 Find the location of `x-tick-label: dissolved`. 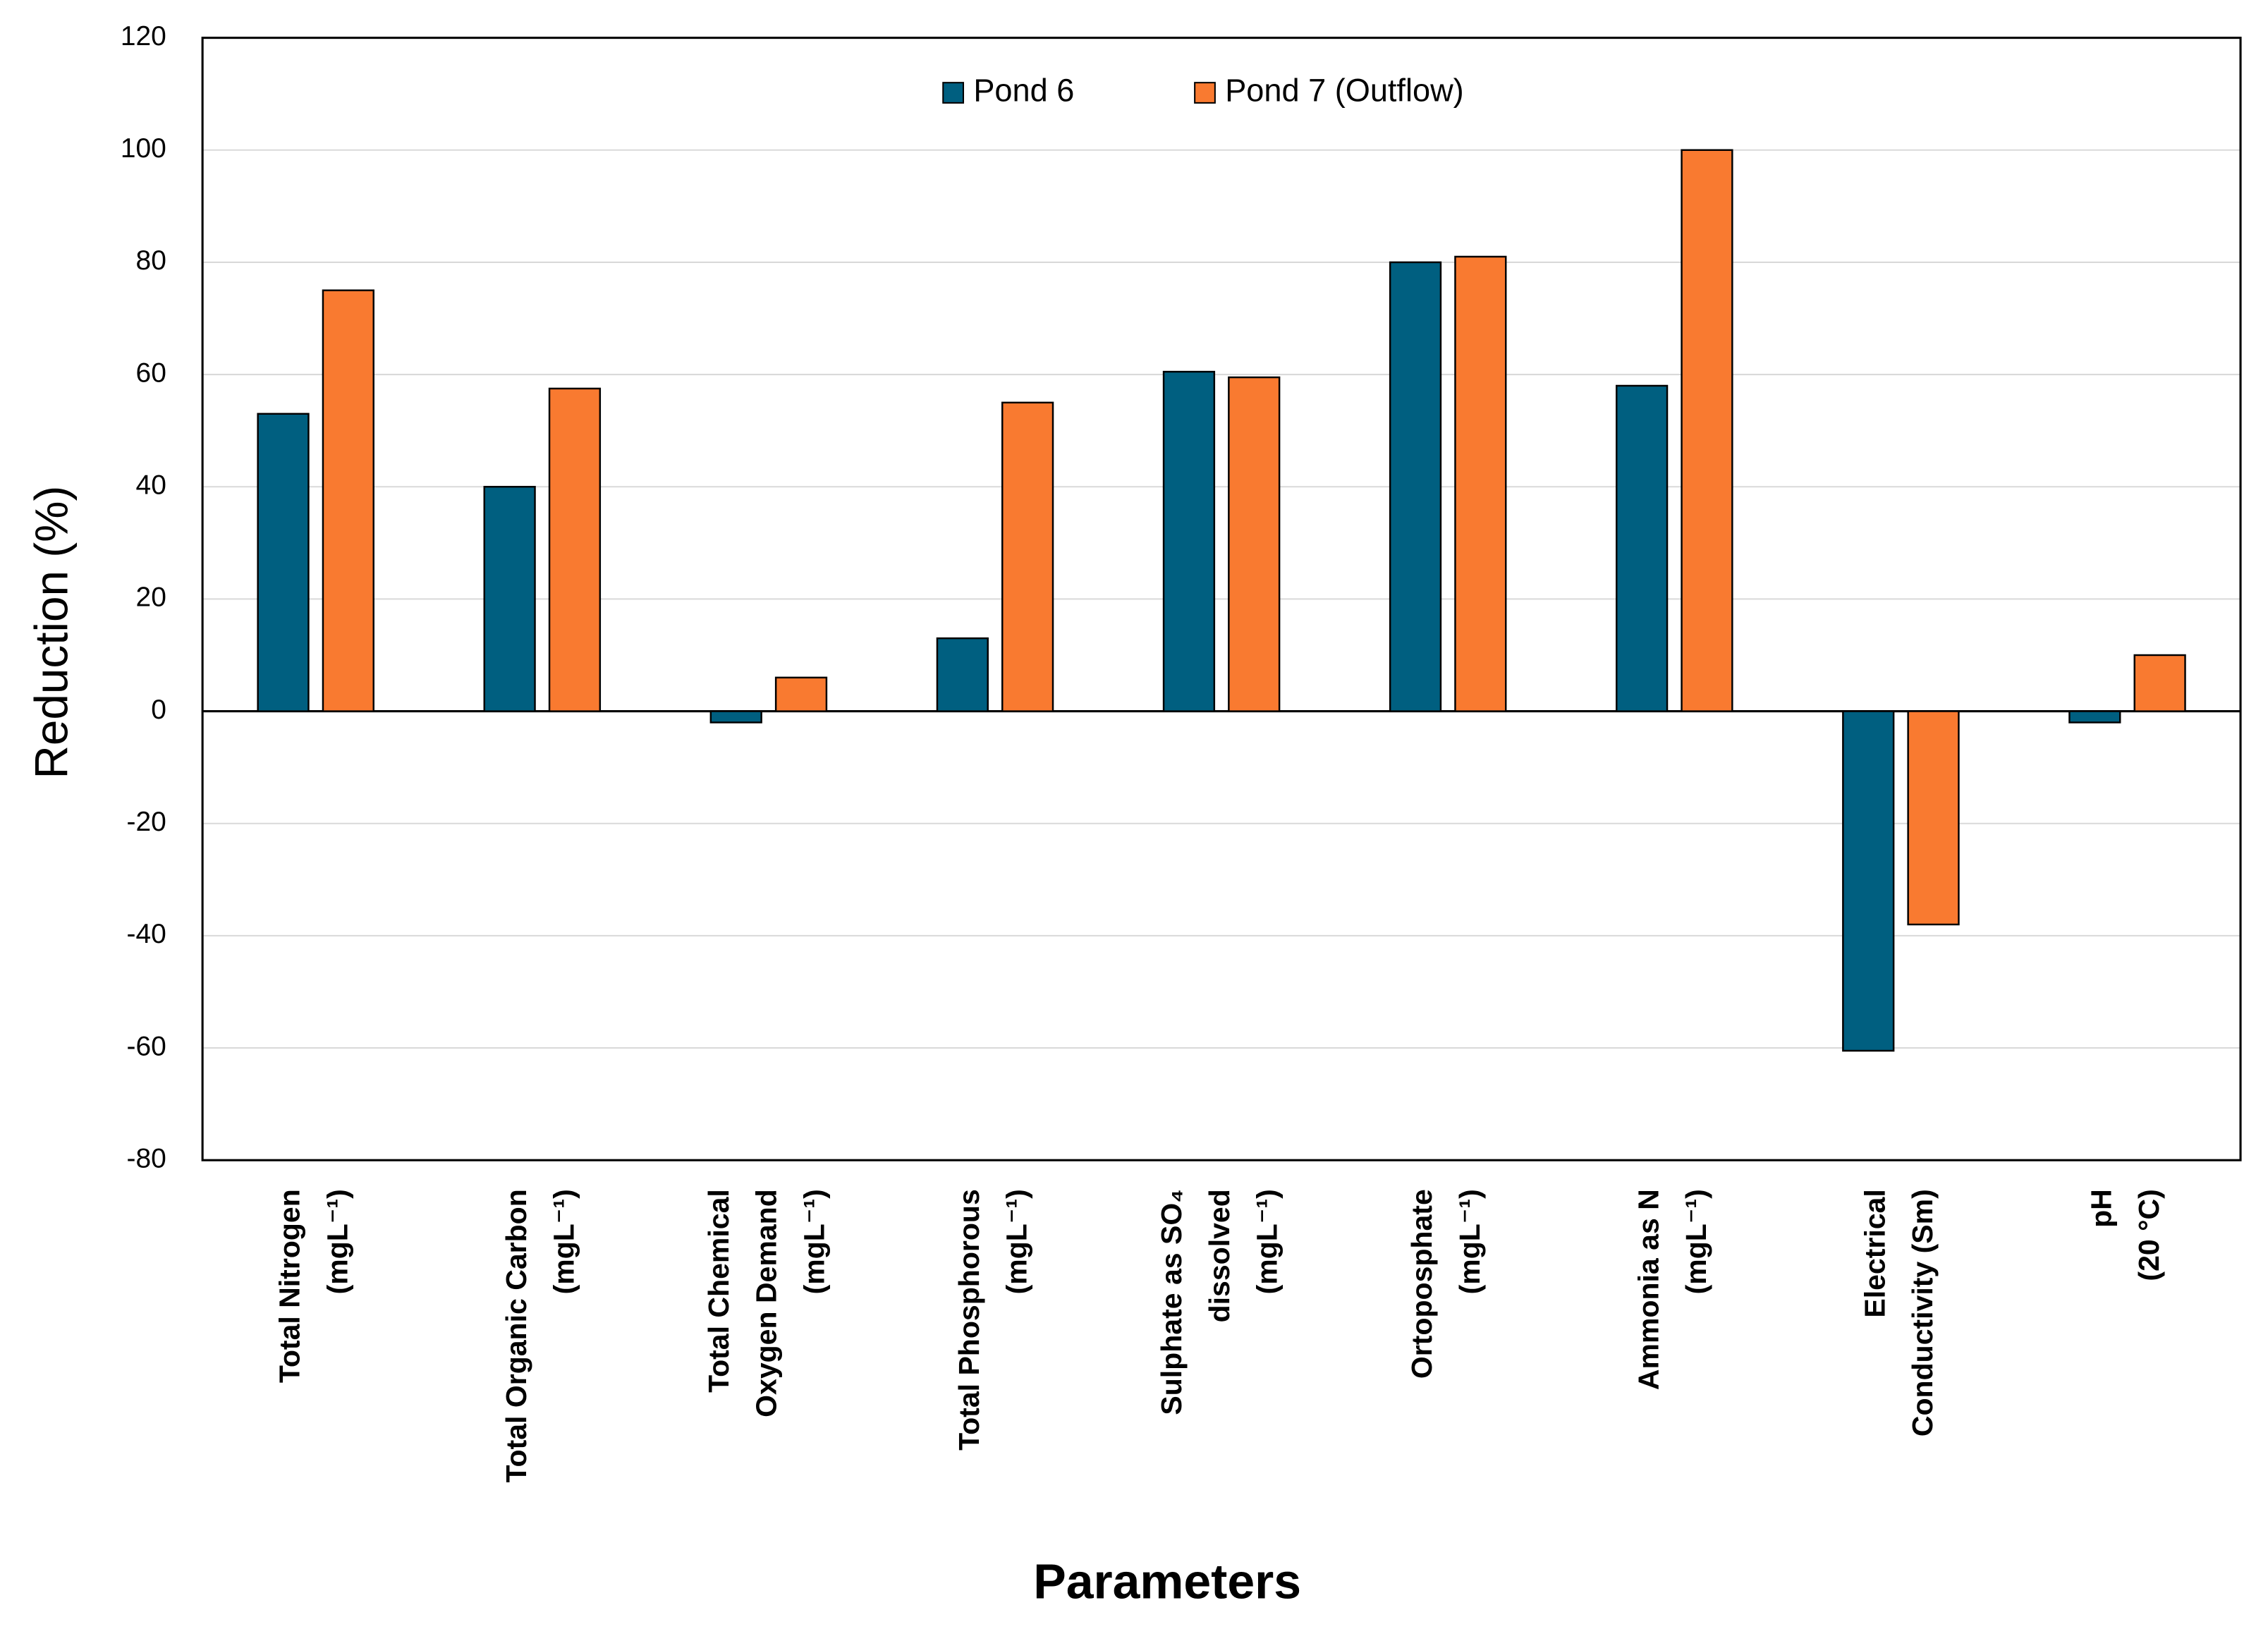

x-tick-label: dissolved is located at coordinates (1219, 1255).